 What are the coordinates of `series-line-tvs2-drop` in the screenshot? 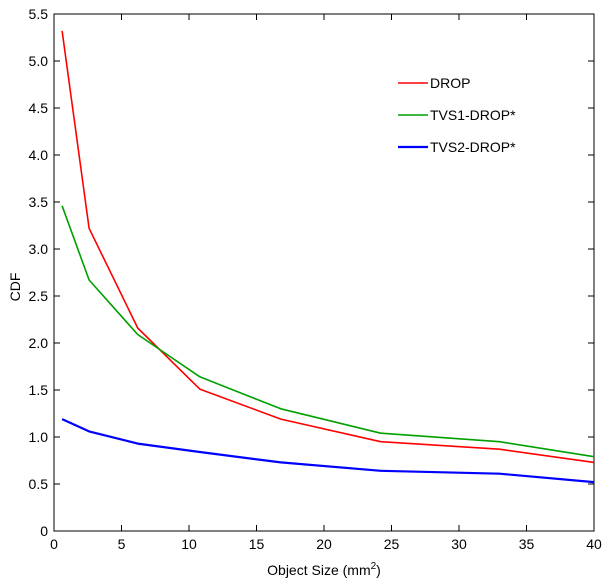 It's located at (328, 451).